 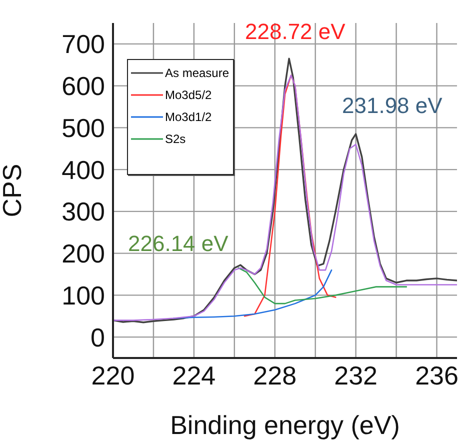 I want to click on y-tick-label: 700, so click(x=83, y=44).